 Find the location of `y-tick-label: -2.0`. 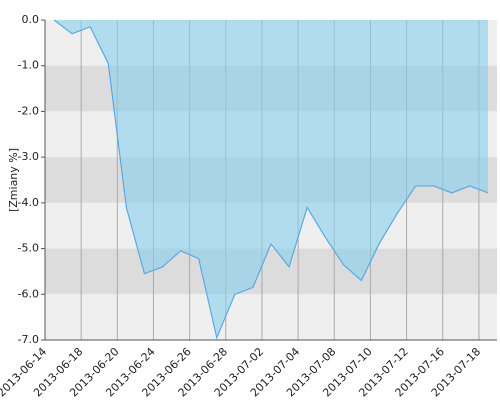

y-tick-label: -2.0 is located at coordinates (28, 110).